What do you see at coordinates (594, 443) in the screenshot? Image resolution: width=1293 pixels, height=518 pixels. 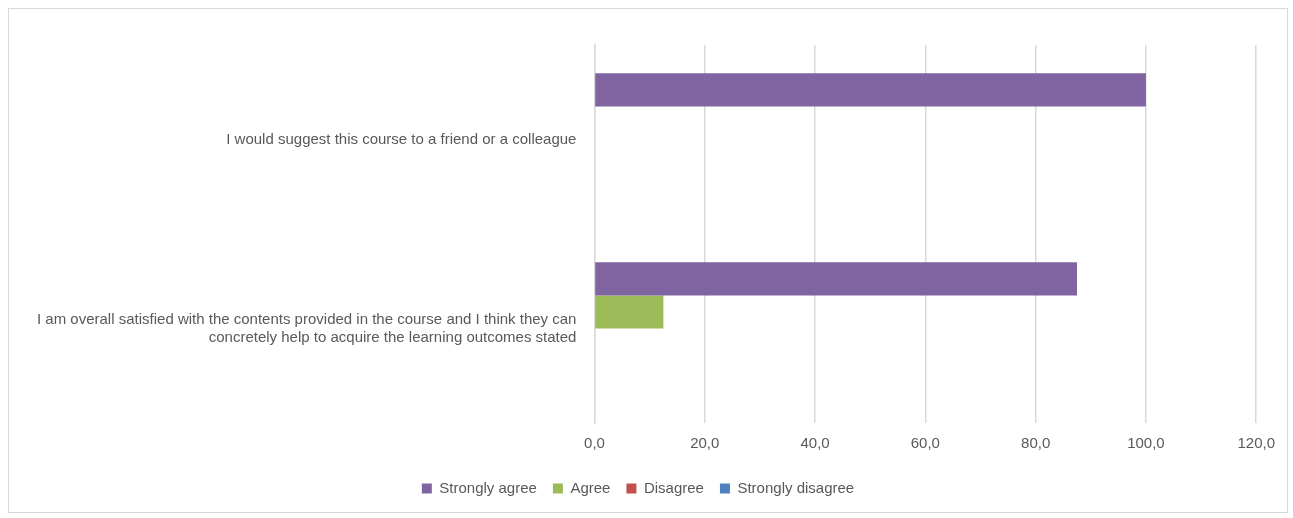 I see `x-tick-label: 0,0` at bounding box center [594, 443].